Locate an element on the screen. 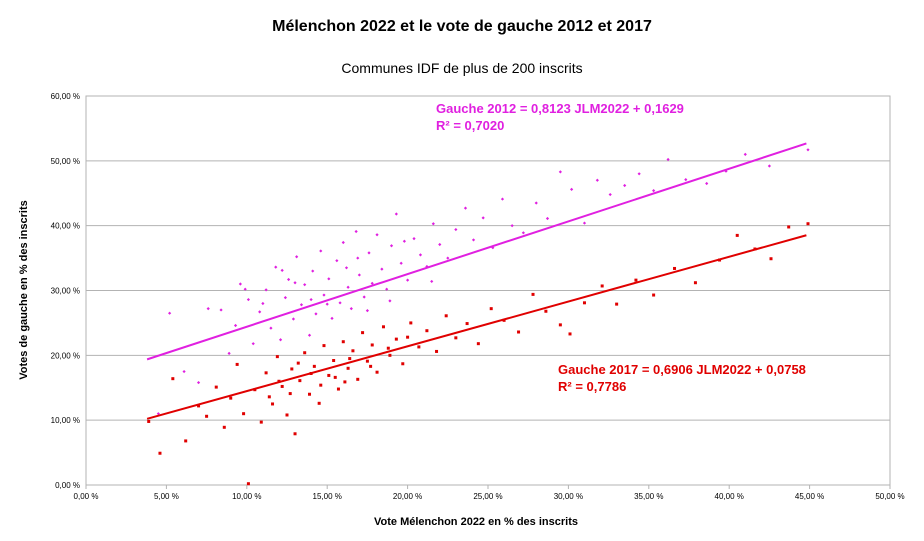  y-tick-label: 10,00 % is located at coordinates (65, 420).